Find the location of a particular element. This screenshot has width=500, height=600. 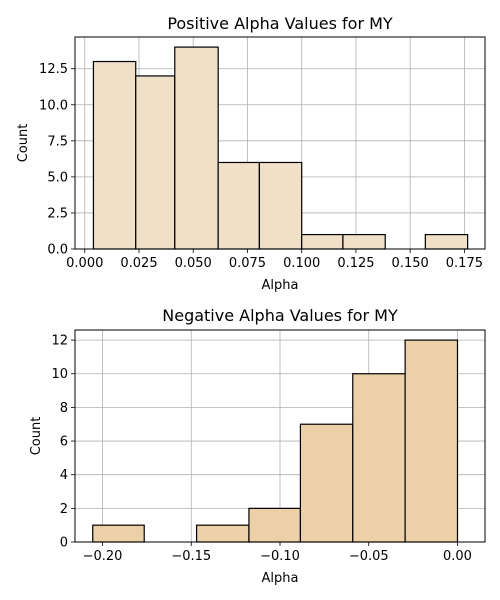

x-tick-label: −0.10 is located at coordinates (280, 556).